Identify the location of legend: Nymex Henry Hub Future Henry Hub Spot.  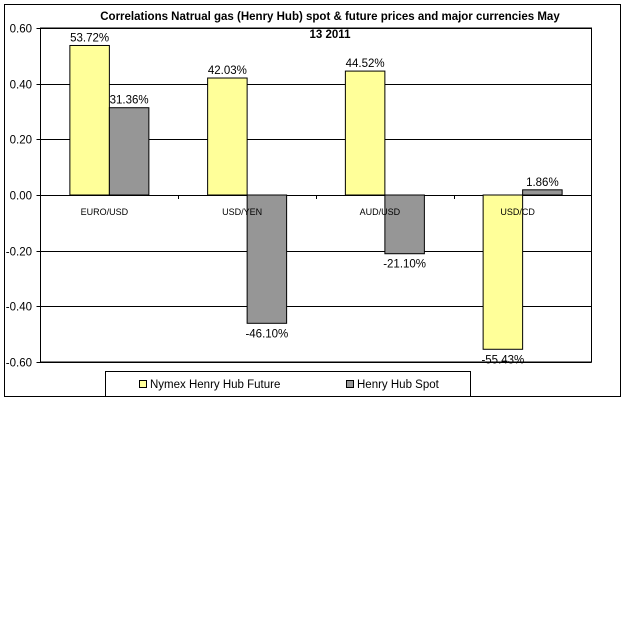
(288, 384).